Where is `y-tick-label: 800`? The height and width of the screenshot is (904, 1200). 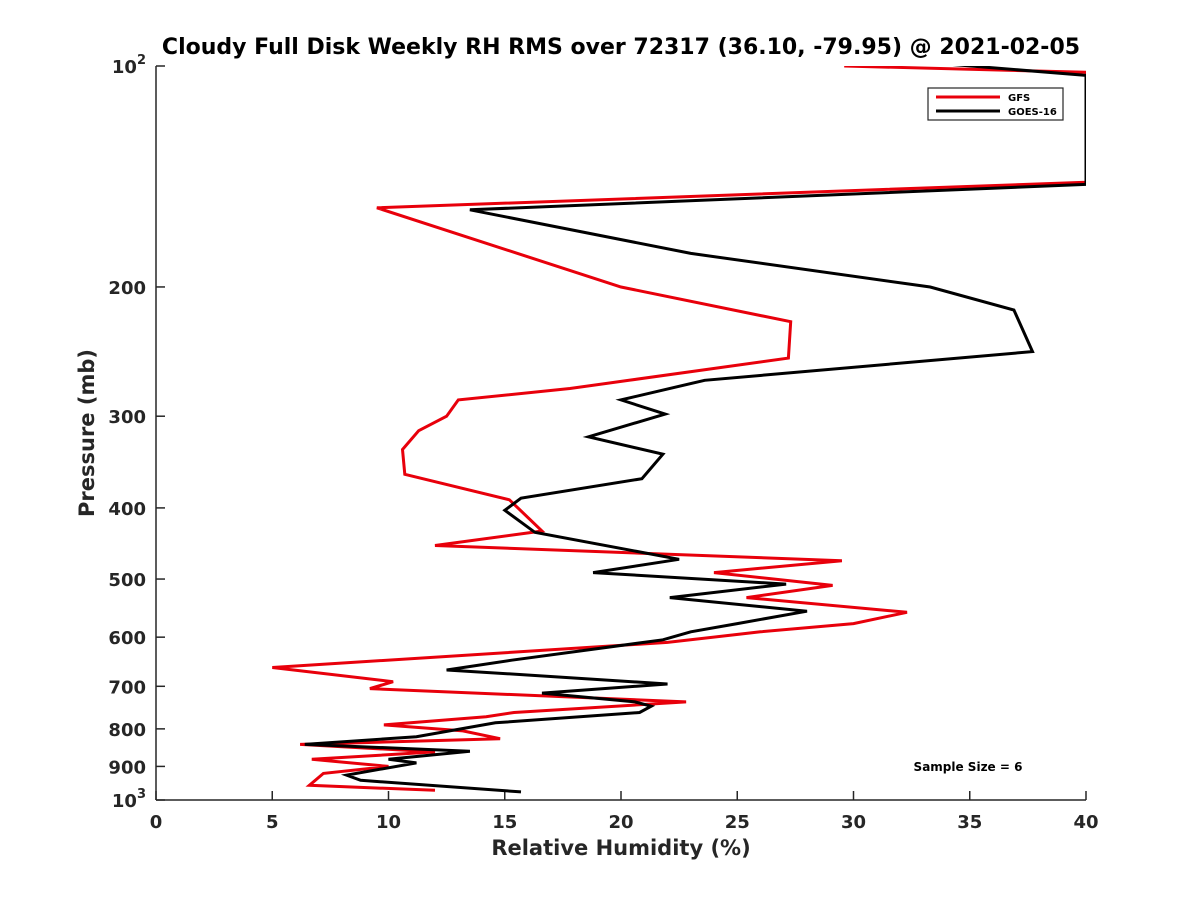 y-tick-label: 800 is located at coordinates (127, 730).